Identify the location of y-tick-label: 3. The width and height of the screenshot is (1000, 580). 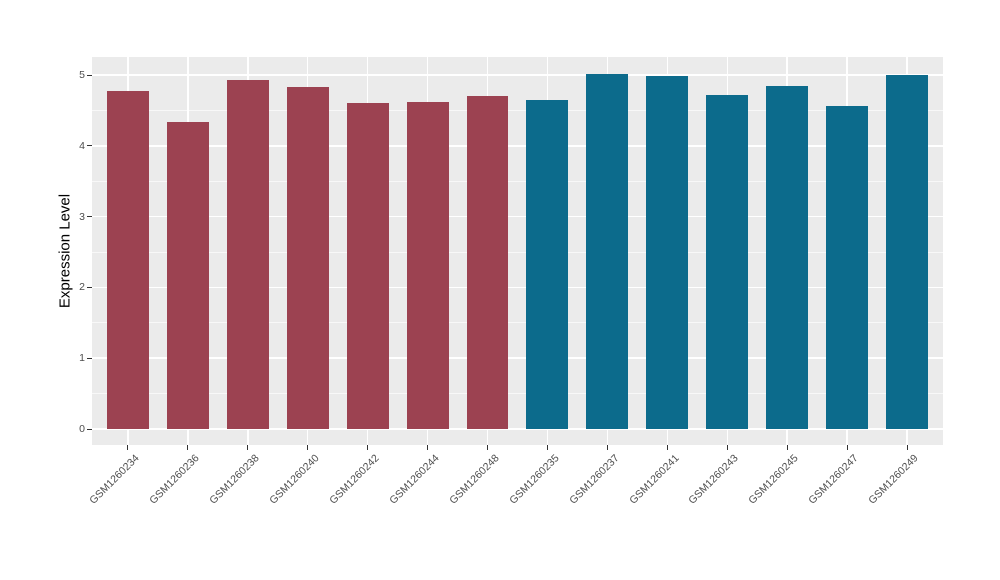
(82, 216).